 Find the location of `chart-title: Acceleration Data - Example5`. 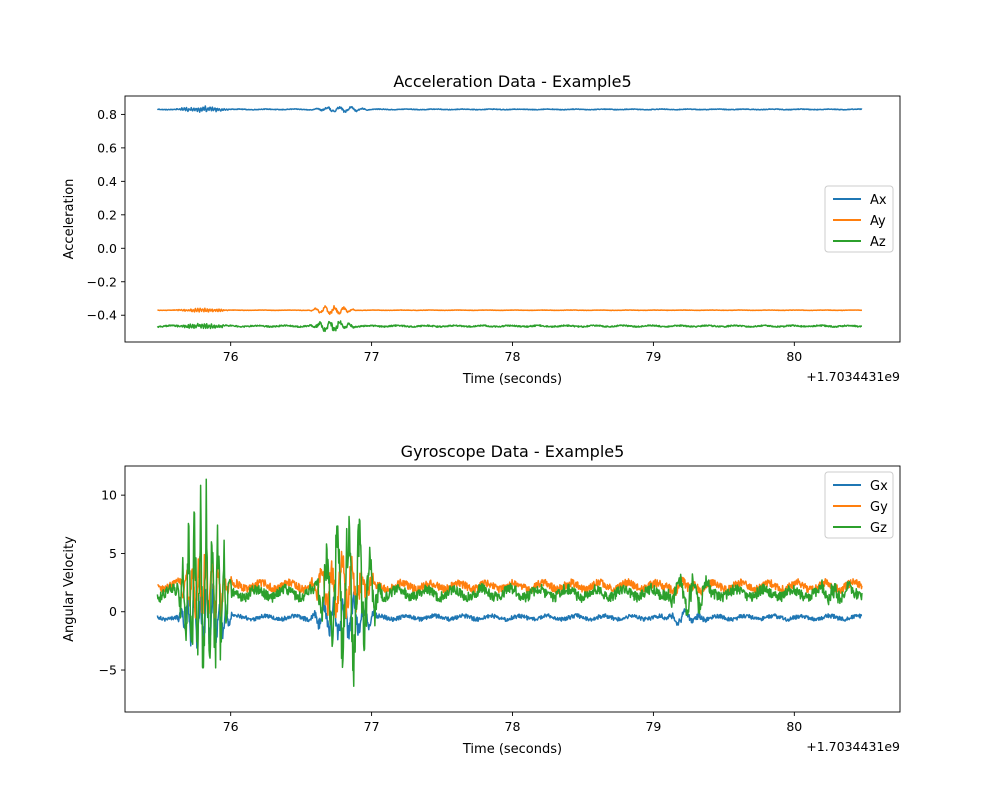

chart-title: Acceleration Data - Example5 is located at coordinates (512, 81).